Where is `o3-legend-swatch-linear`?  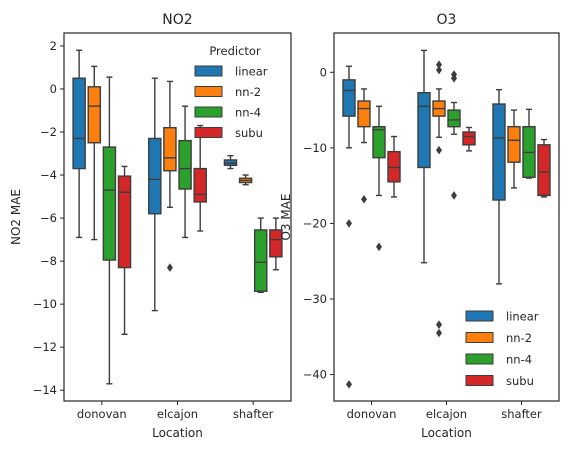 o3-legend-swatch-linear is located at coordinates (479, 316).